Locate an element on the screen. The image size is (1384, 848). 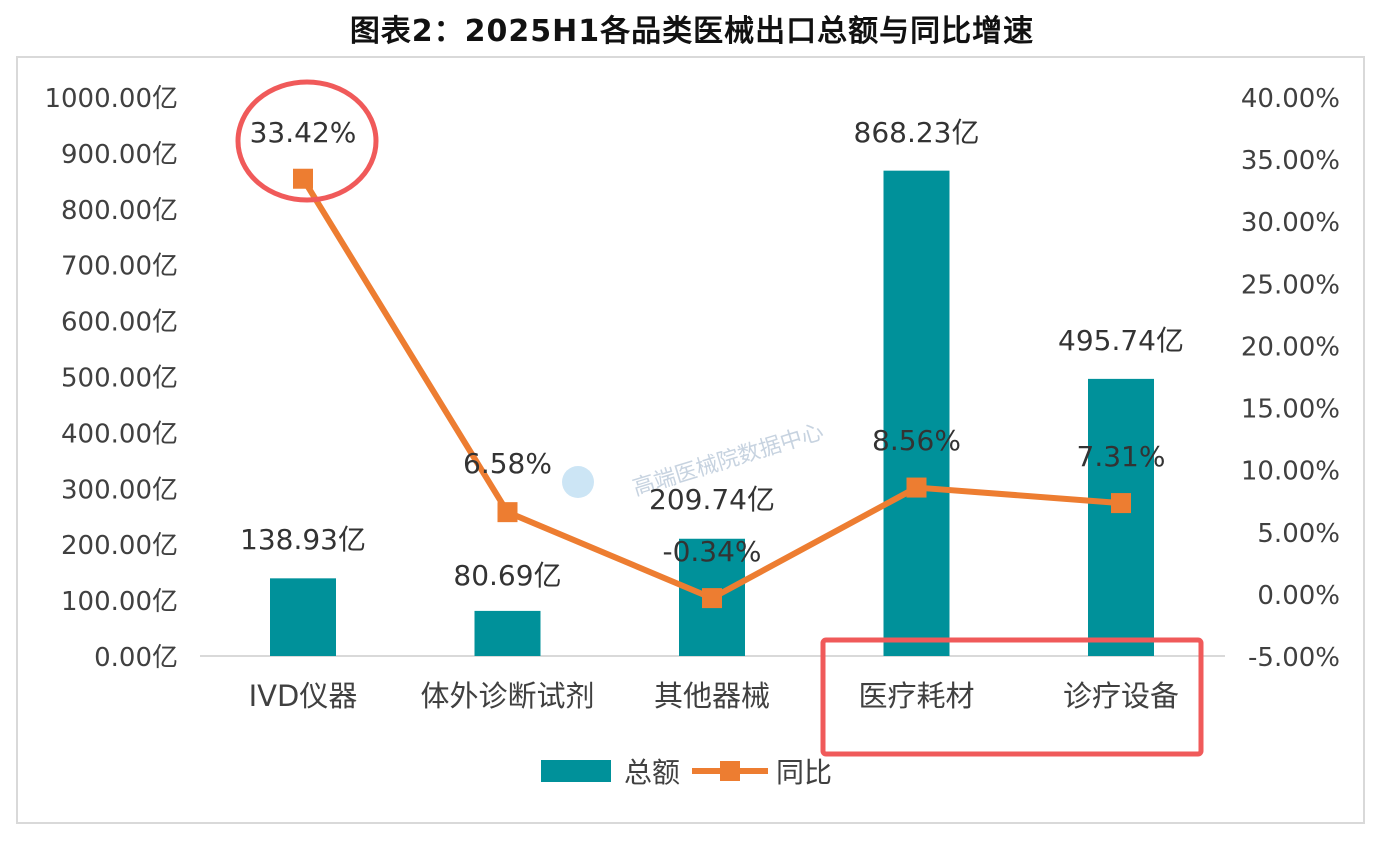
legend-label-yoy: 同比 is located at coordinates (804, 772).